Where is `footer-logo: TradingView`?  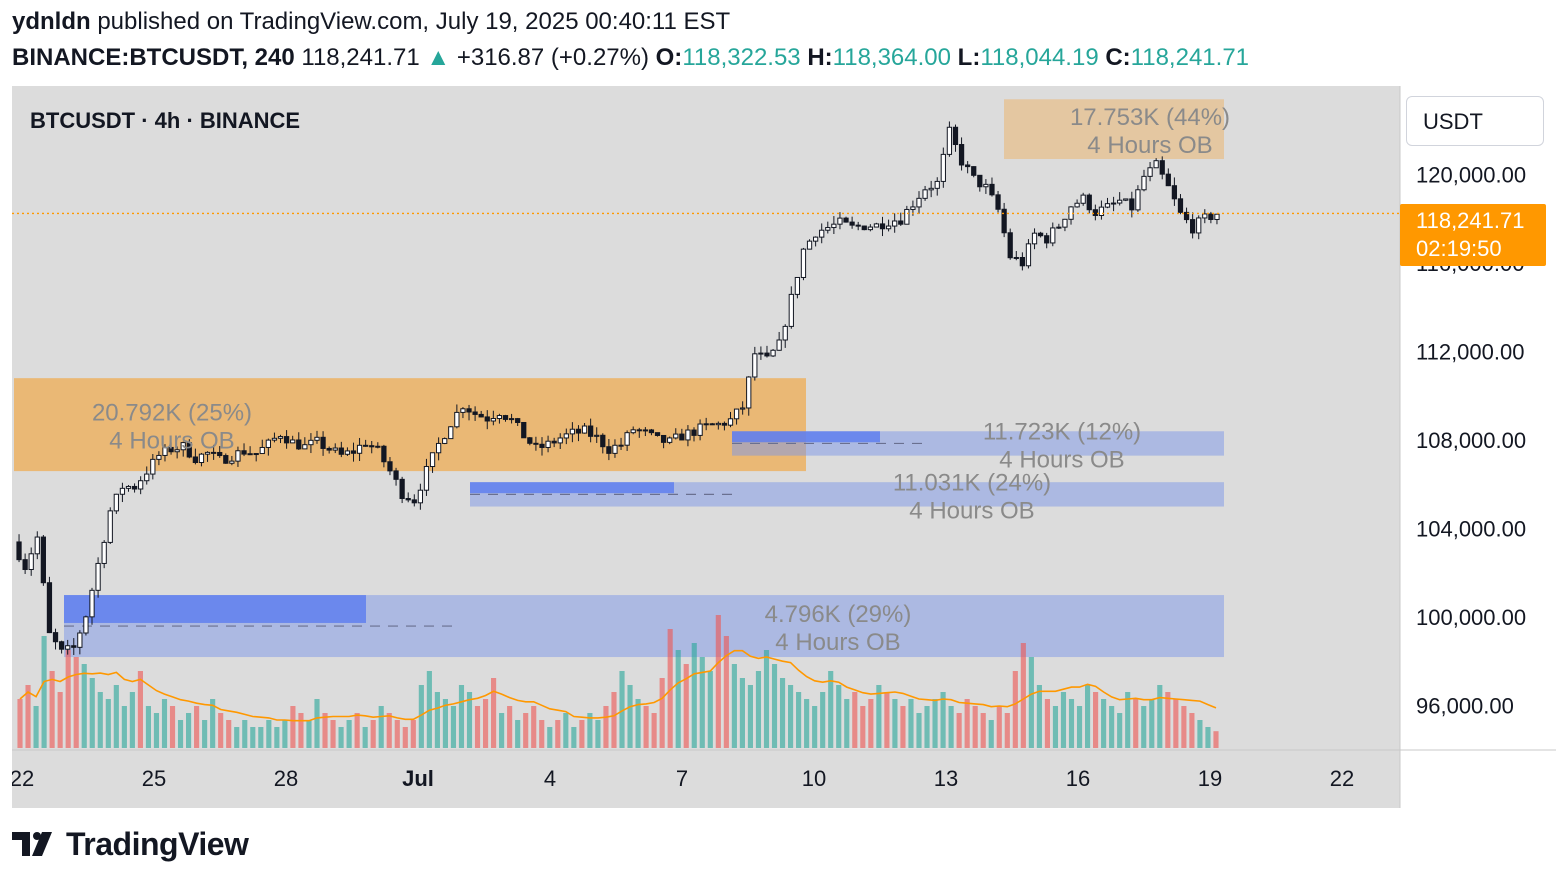
footer-logo: TradingView is located at coordinates (130, 844).